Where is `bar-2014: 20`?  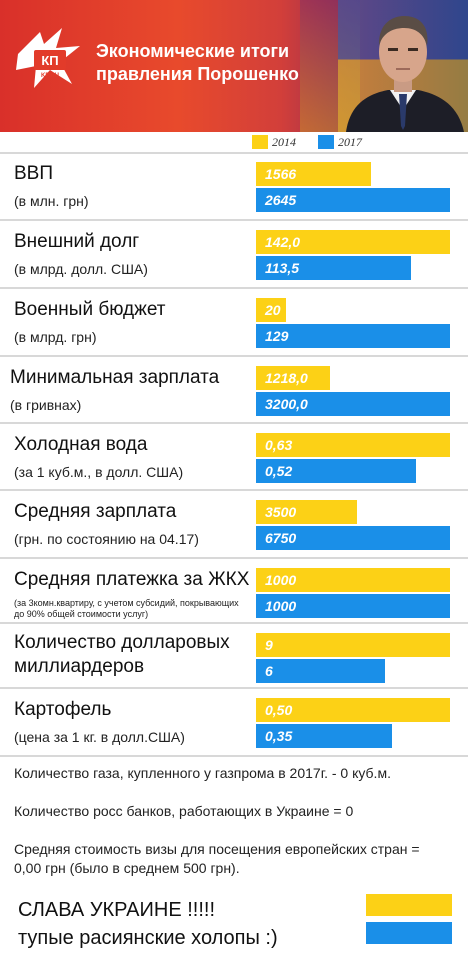 bar-2014: 20 is located at coordinates (271, 310).